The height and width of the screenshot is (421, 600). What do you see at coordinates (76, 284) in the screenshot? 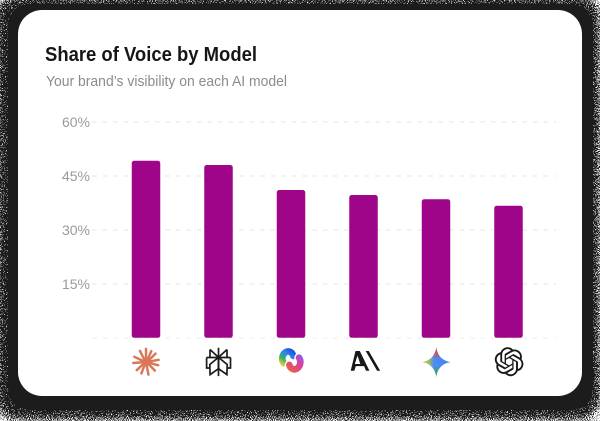
I see `svg-text: 15%` at bounding box center [76, 284].